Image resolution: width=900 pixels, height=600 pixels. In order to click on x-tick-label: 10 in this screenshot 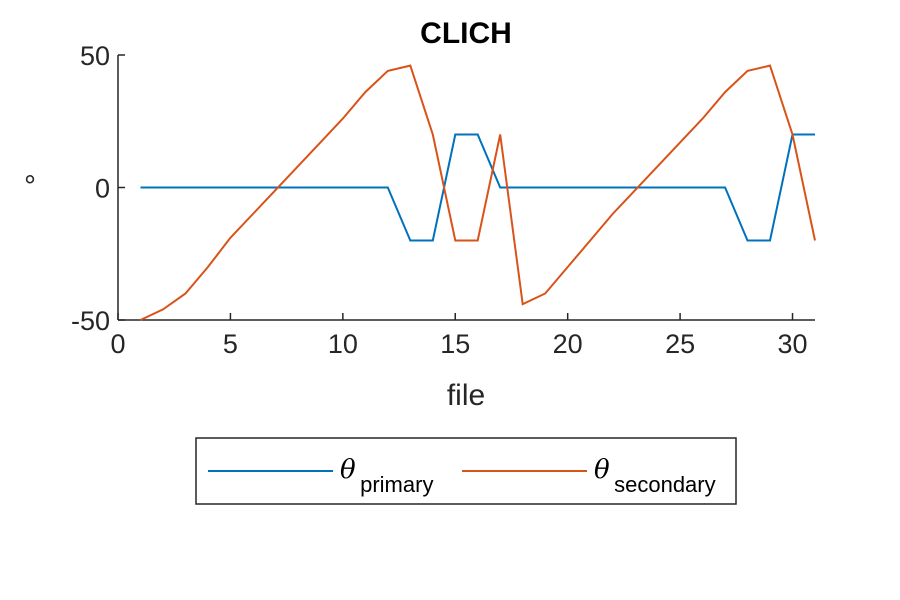, I will do `click(343, 344)`.